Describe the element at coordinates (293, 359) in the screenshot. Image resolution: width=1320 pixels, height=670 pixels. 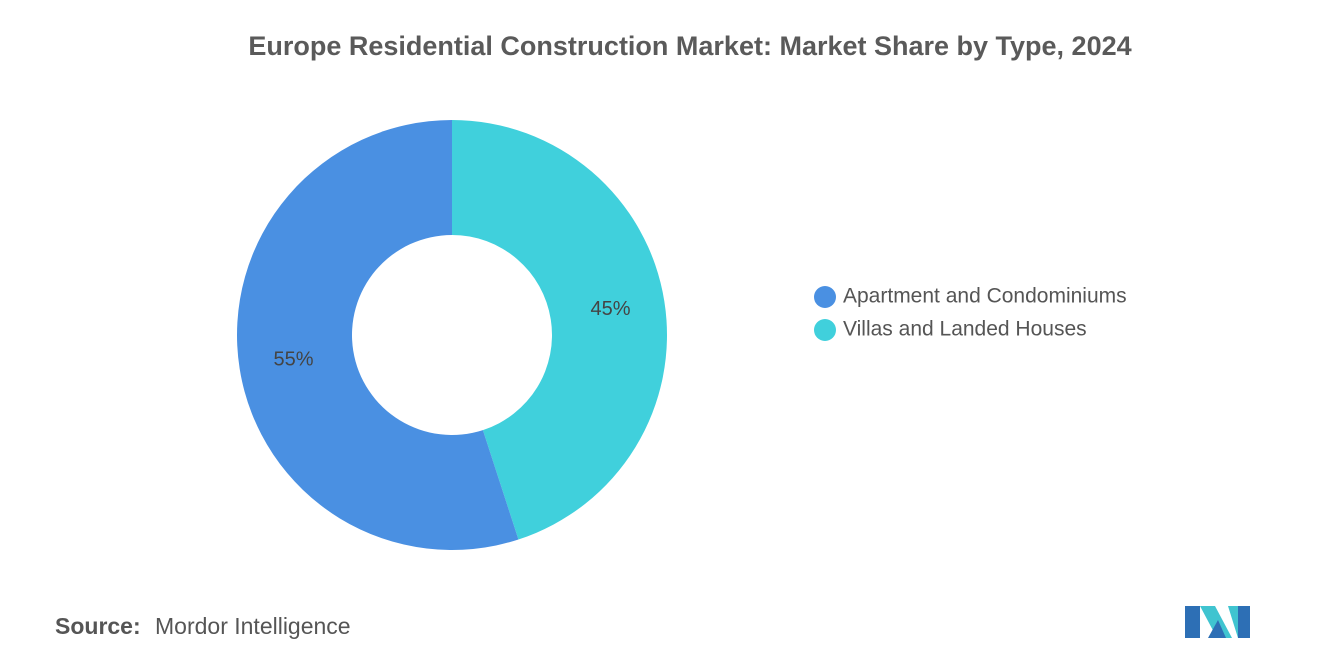
I see `data-label: 55%` at that location.